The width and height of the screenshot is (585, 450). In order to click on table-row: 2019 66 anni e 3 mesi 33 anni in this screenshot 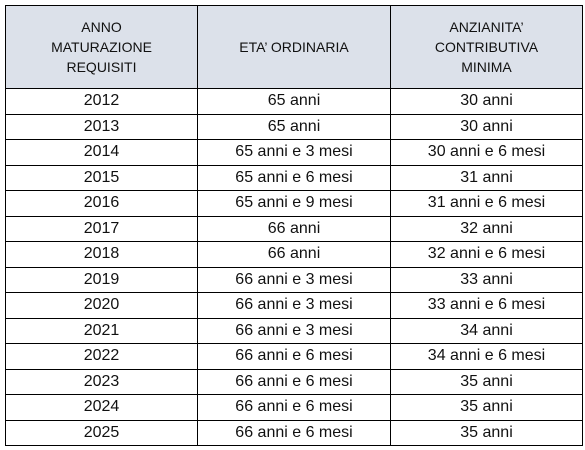, I will do `click(294, 279)`.